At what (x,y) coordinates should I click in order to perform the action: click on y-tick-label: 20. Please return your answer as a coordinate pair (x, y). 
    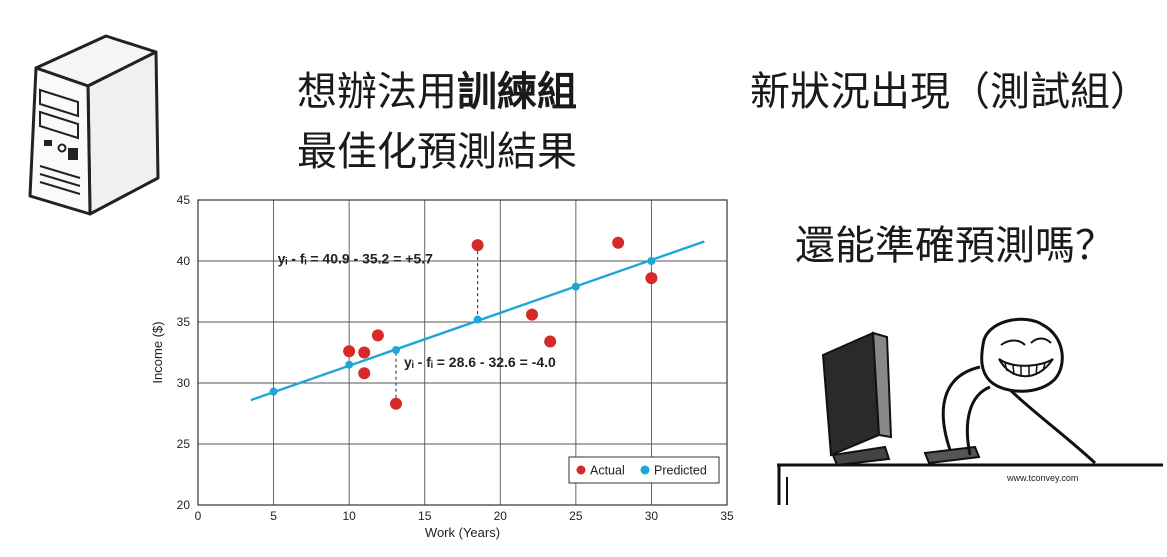
    Looking at the image, I should click on (184, 505).